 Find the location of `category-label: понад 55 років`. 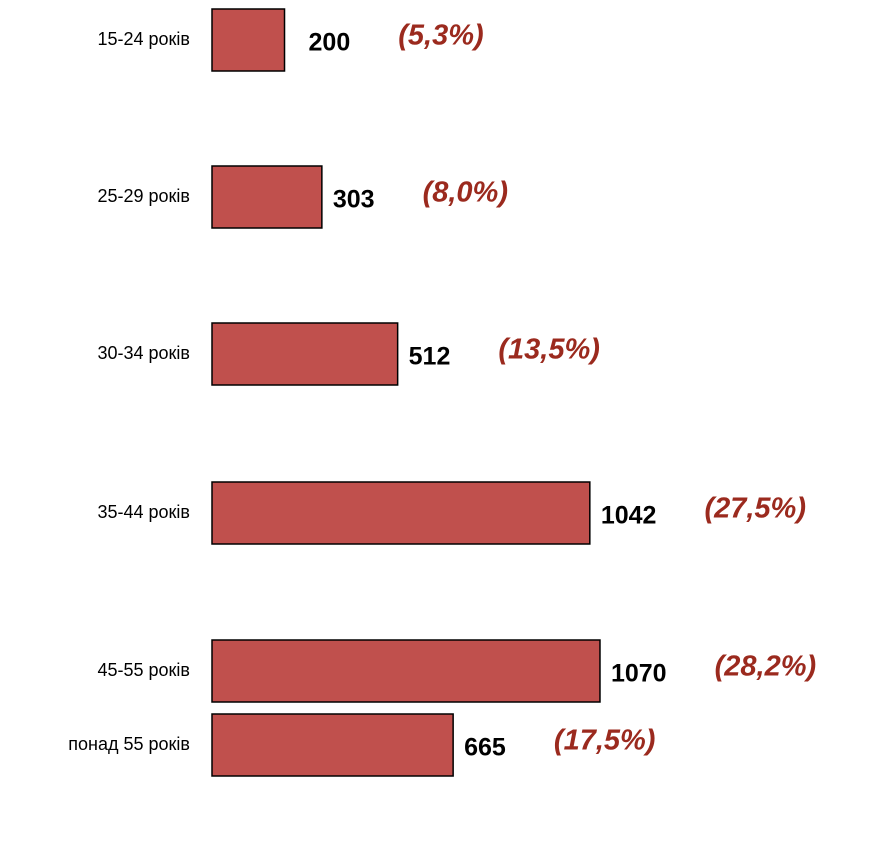

category-label: понад 55 років is located at coordinates (129, 744).